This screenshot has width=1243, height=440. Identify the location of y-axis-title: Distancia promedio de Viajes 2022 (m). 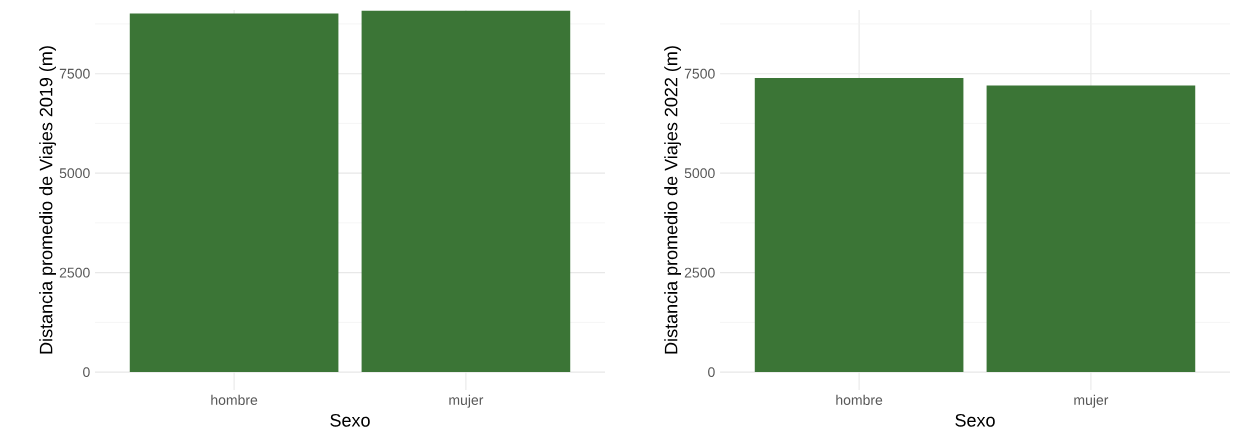
(672, 200).